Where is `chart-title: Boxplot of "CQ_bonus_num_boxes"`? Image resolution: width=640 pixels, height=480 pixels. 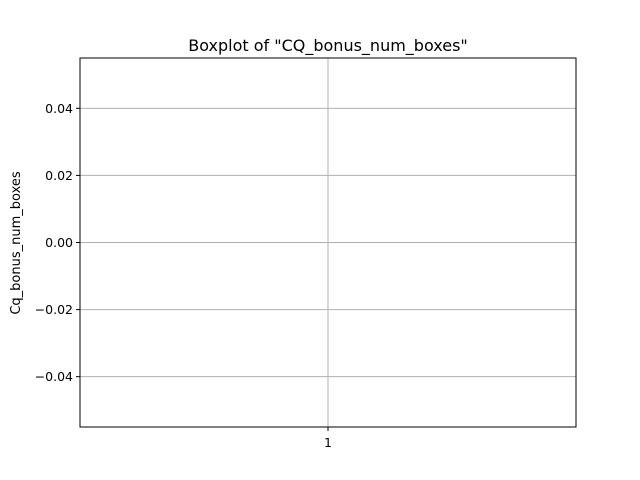
chart-title: Boxplot of "CQ_bonus_num_boxes" is located at coordinates (328, 46).